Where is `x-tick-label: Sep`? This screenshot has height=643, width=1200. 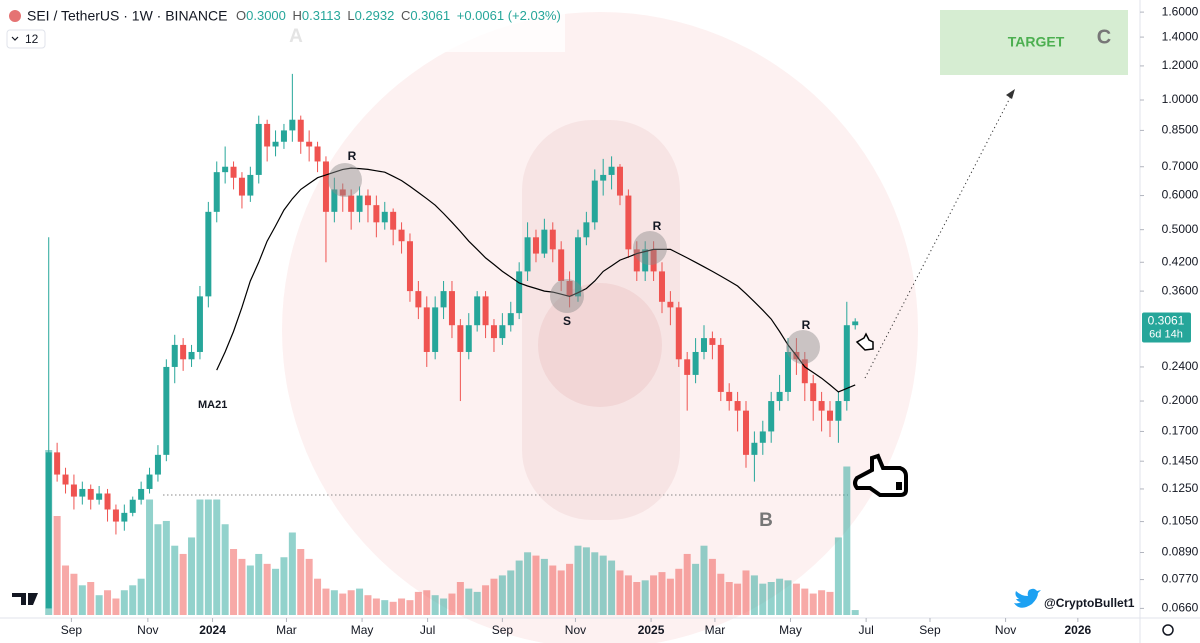
x-tick-label: Sep is located at coordinates (72, 630).